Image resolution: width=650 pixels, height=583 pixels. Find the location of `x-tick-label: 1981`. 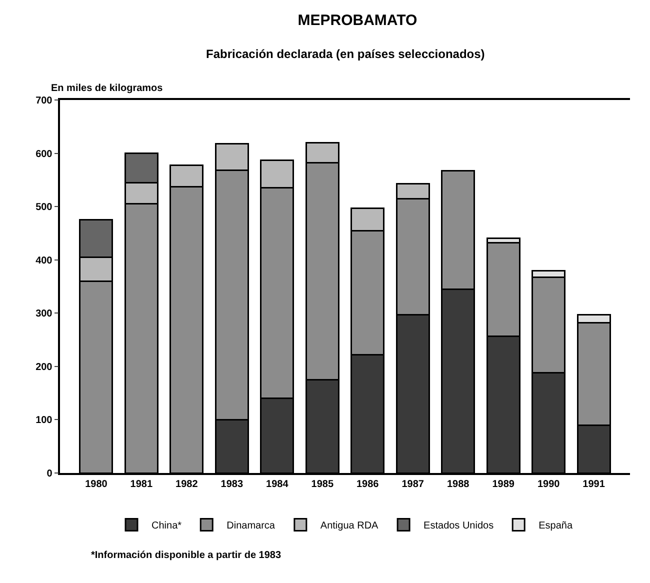

x-tick-label: 1981 is located at coordinates (141, 484).